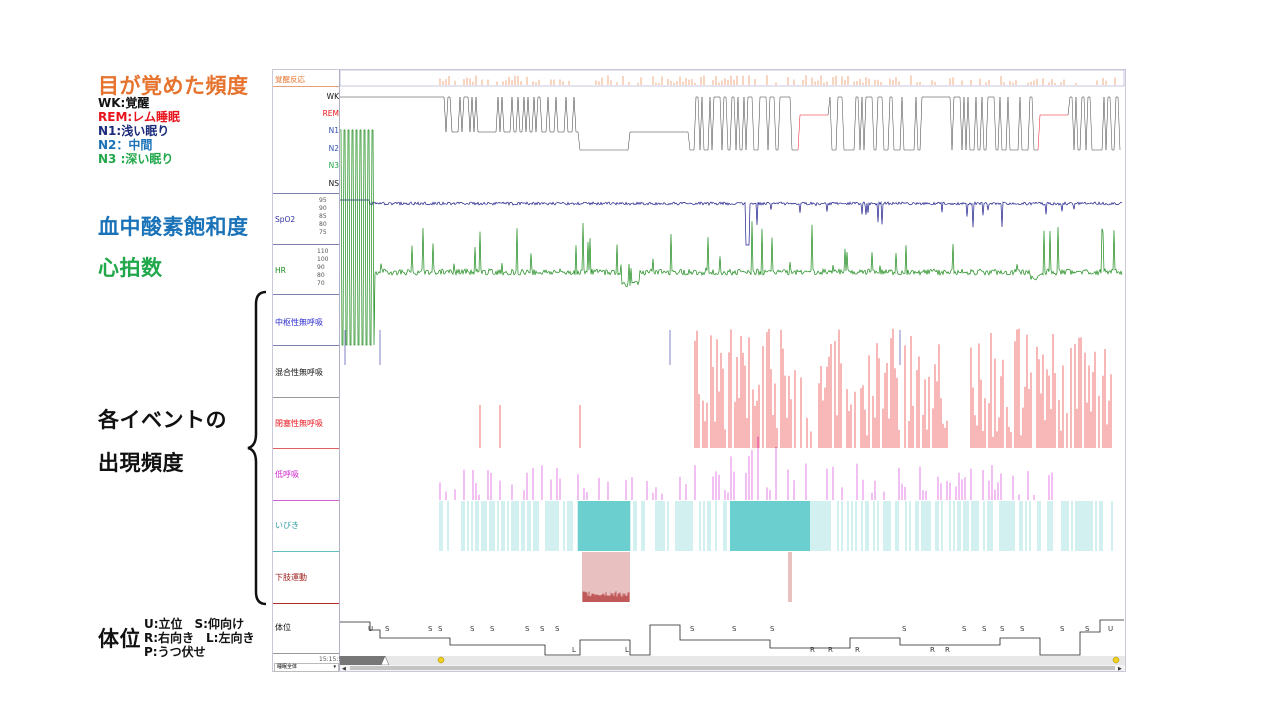  Describe the element at coordinates (139, 117) in the screenshot. I see `stage-legend-rem: REM:レム睡眠` at that location.